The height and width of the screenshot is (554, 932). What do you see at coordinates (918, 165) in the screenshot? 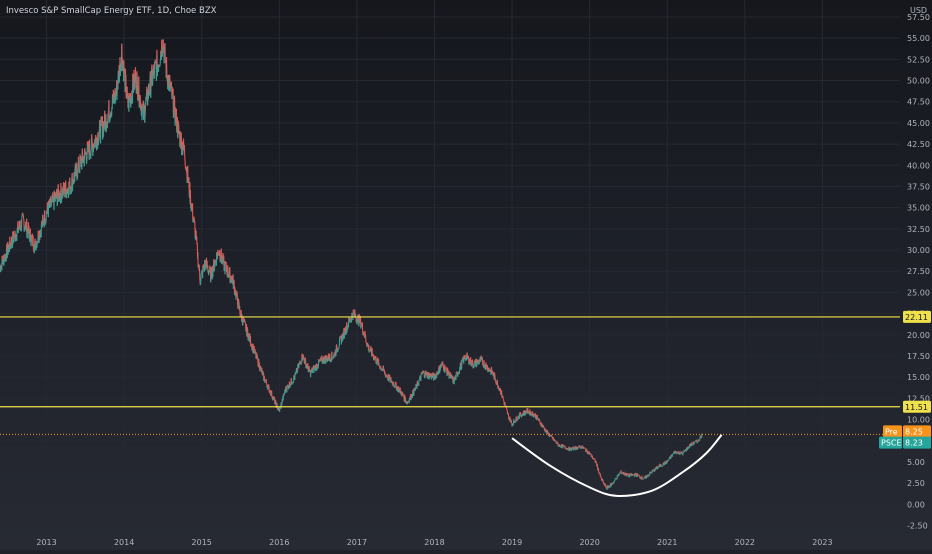
I see `y-tick-label: 40.00` at bounding box center [918, 165].